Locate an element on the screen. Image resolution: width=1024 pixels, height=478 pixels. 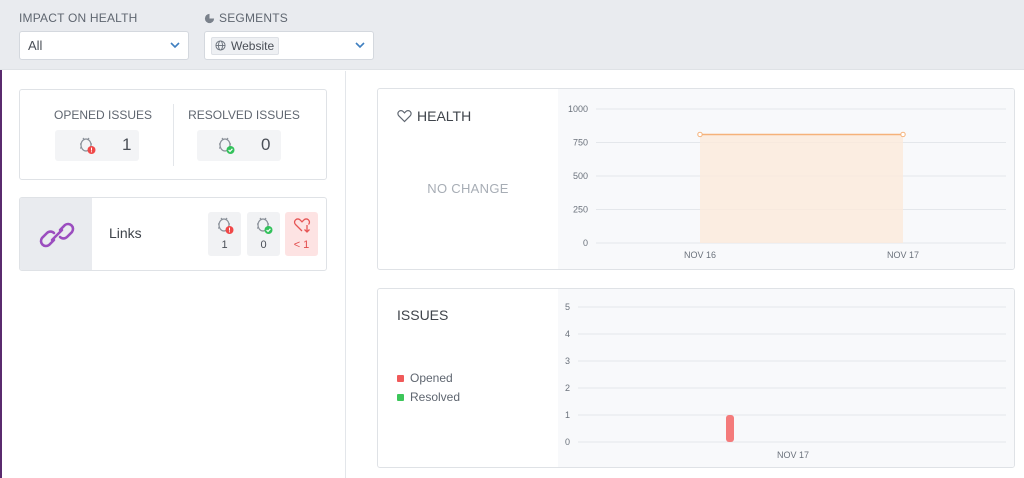
segment-opened-badge: 1 is located at coordinates (224, 234).